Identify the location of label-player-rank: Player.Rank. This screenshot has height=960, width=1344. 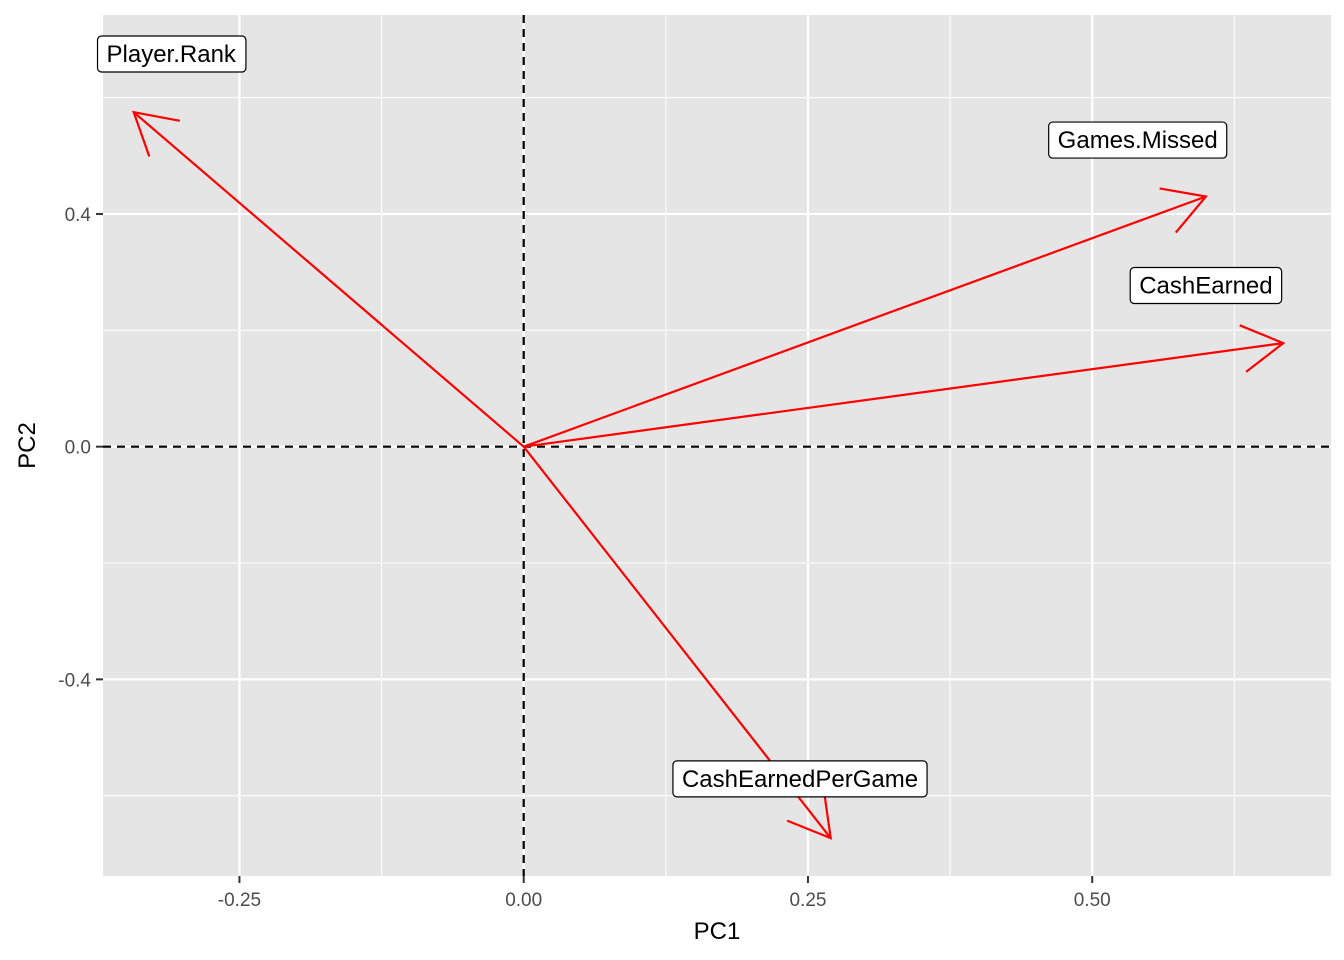
(171, 54).